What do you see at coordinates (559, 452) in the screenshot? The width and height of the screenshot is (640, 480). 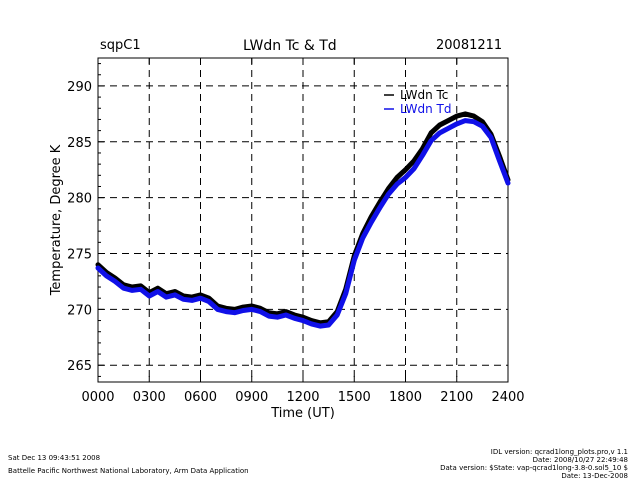 I see `footer-idl-version: IDL version: qcrad1long_plots.pro,v 1.1` at bounding box center [559, 452].